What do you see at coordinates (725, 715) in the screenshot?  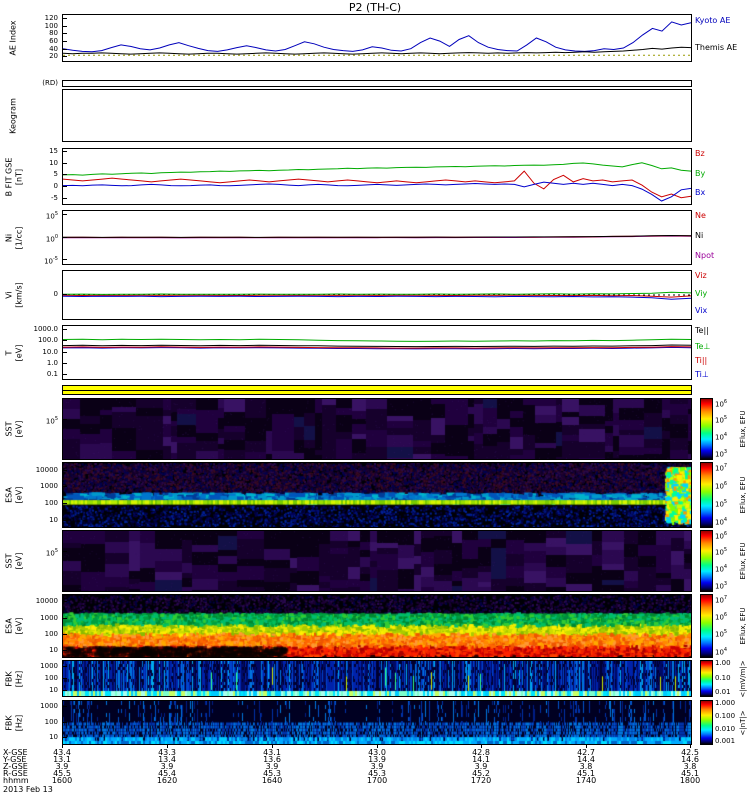 I see `colorbar-tick-label: 0.100` at bounding box center [725, 715].